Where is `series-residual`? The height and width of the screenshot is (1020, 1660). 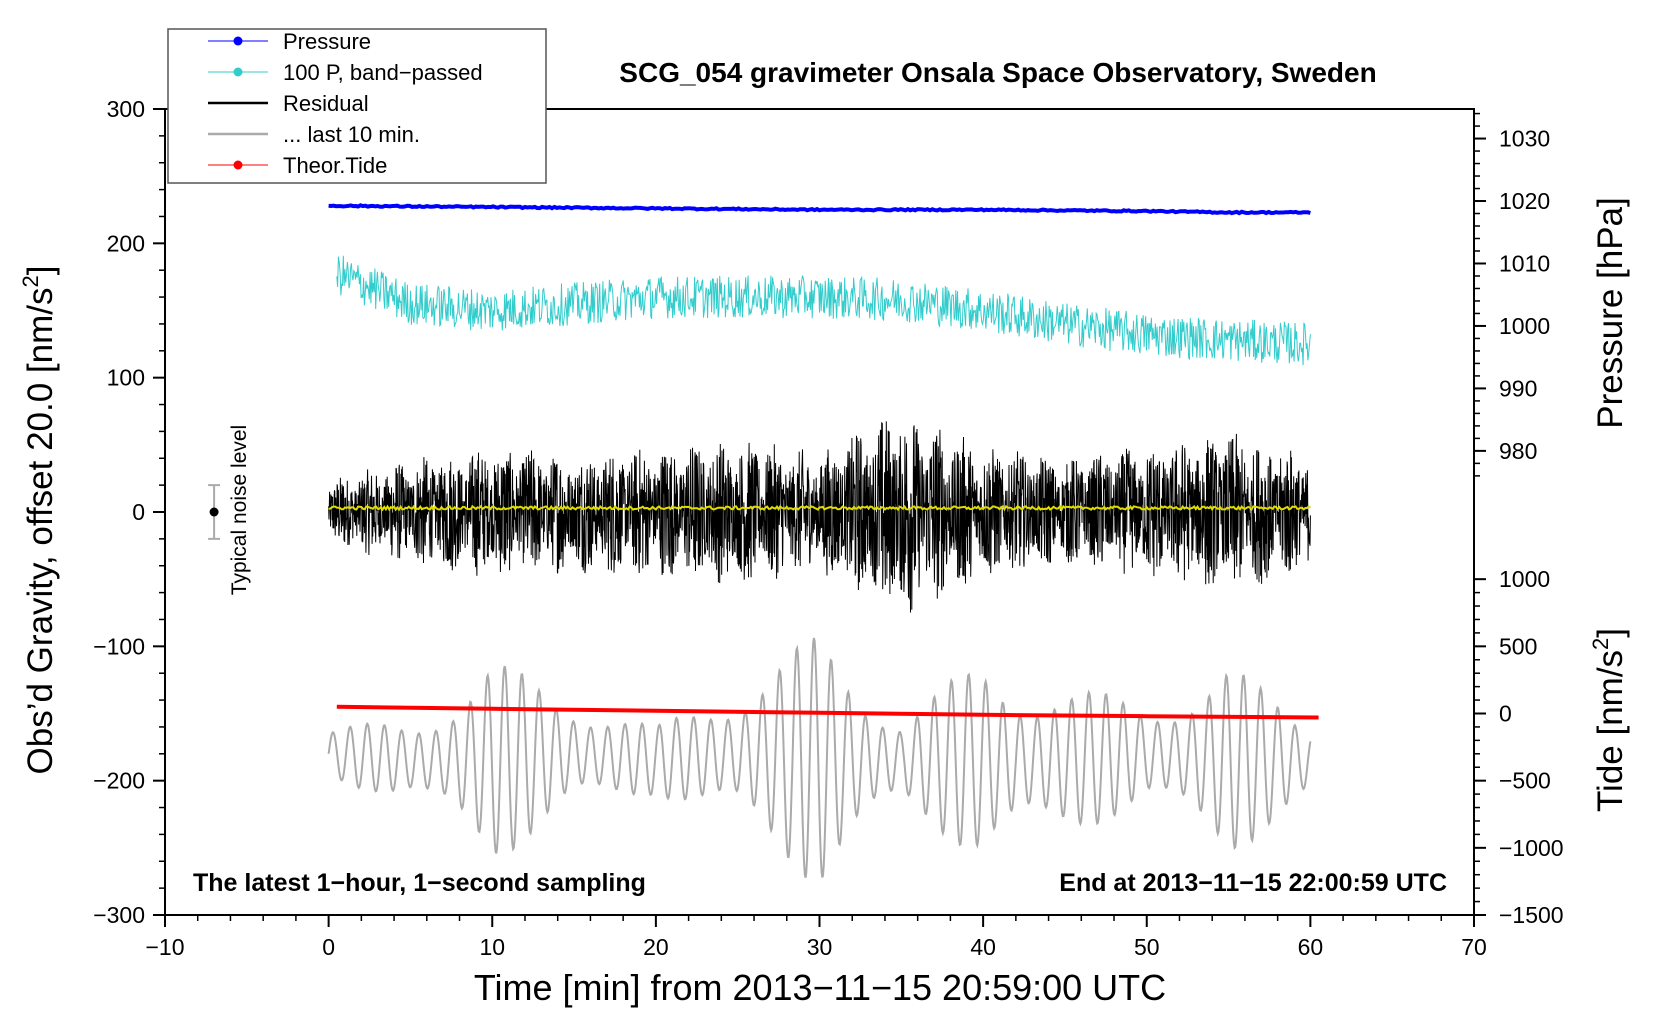 series-residual is located at coordinates (819, 517).